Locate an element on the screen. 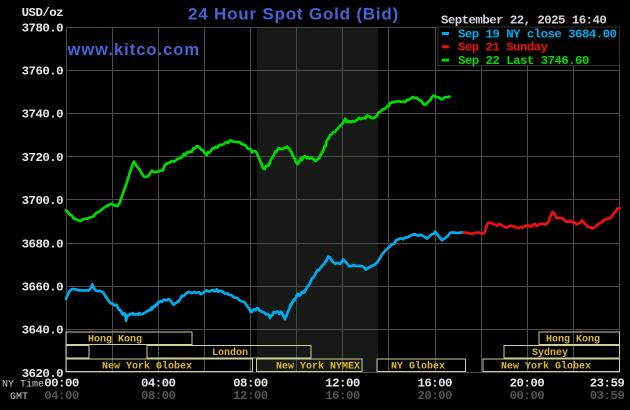 Image resolution: width=630 pixels, height=410 pixels. svg-text: 3780.0 is located at coordinates (42, 28).